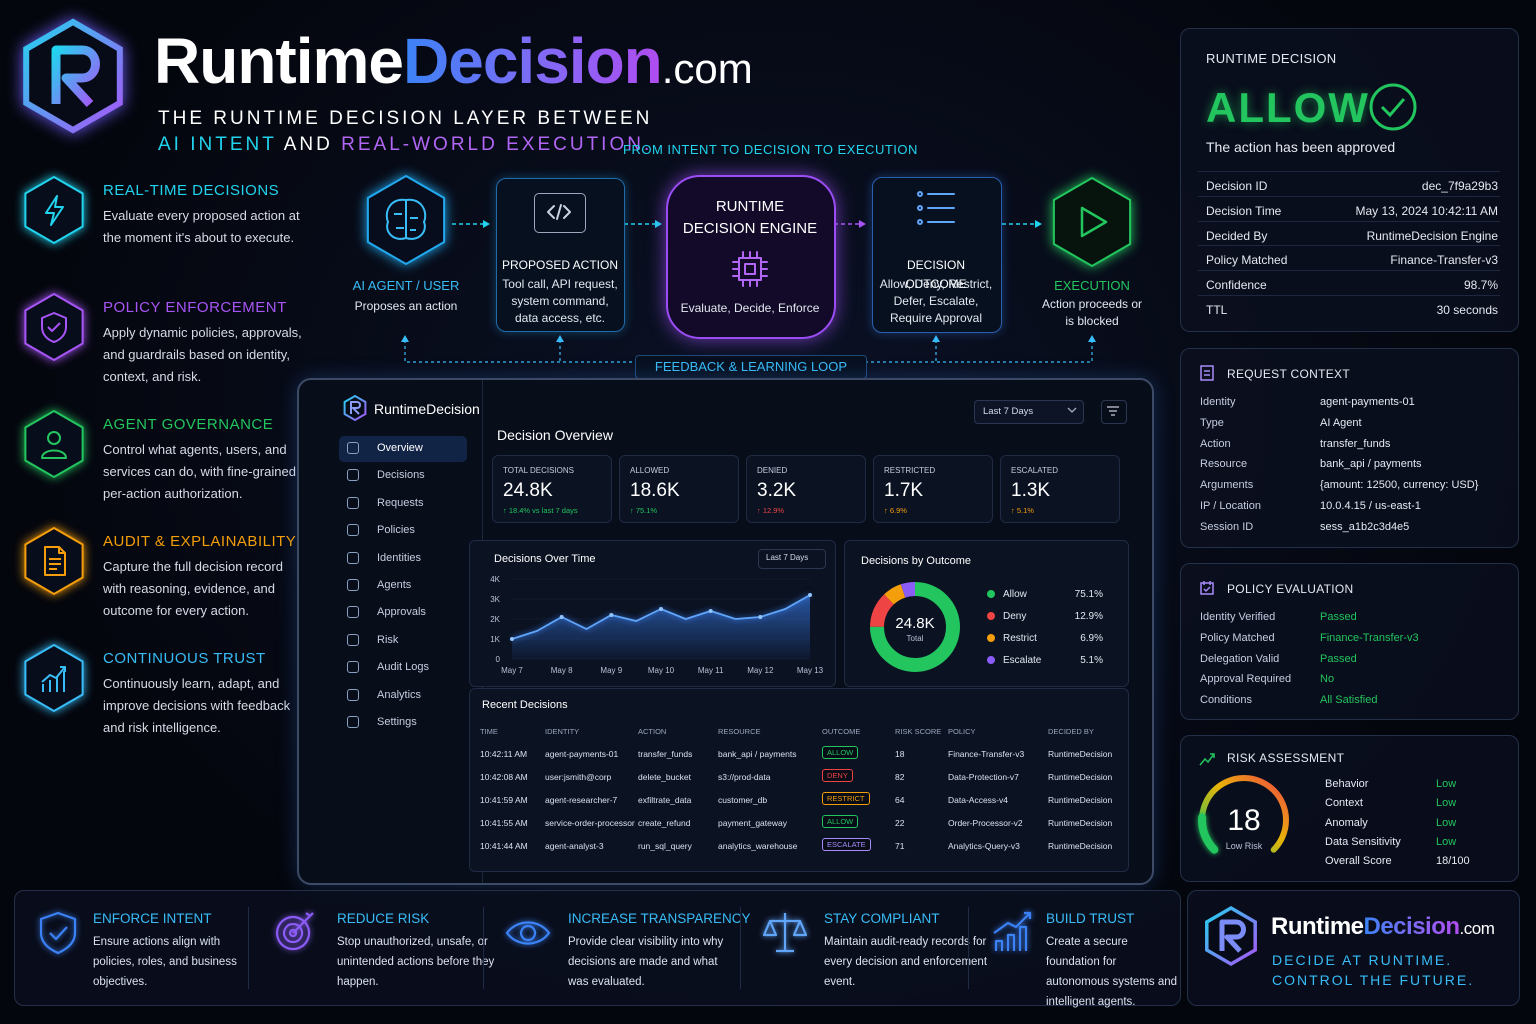  Describe the element at coordinates (406, 306) in the screenshot. I see `flow-step-text: Proposes an action` at that location.